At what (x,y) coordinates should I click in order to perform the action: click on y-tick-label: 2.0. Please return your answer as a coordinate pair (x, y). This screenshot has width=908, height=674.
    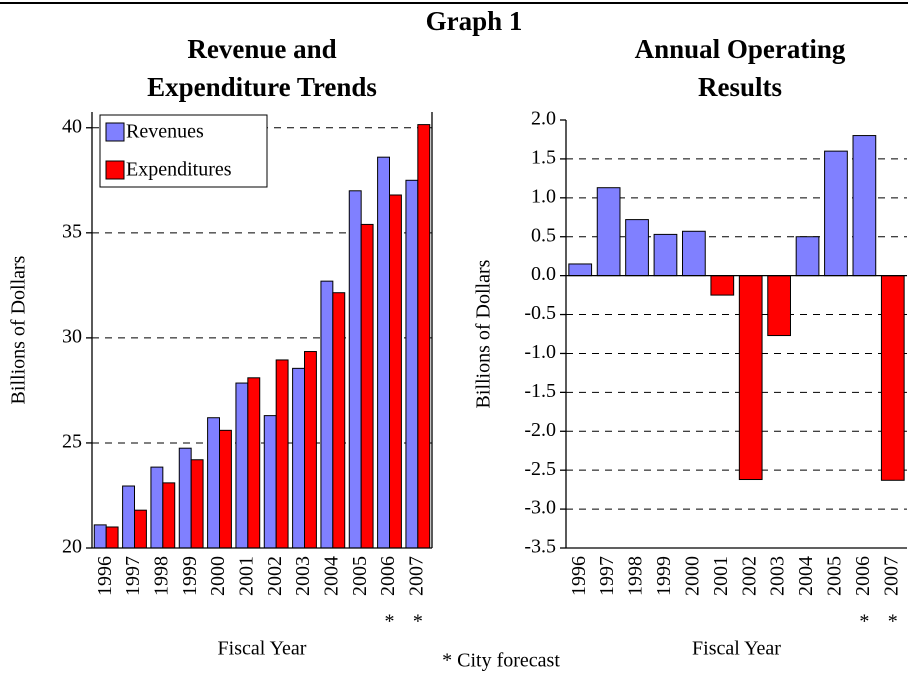
    Looking at the image, I should click on (543, 119).